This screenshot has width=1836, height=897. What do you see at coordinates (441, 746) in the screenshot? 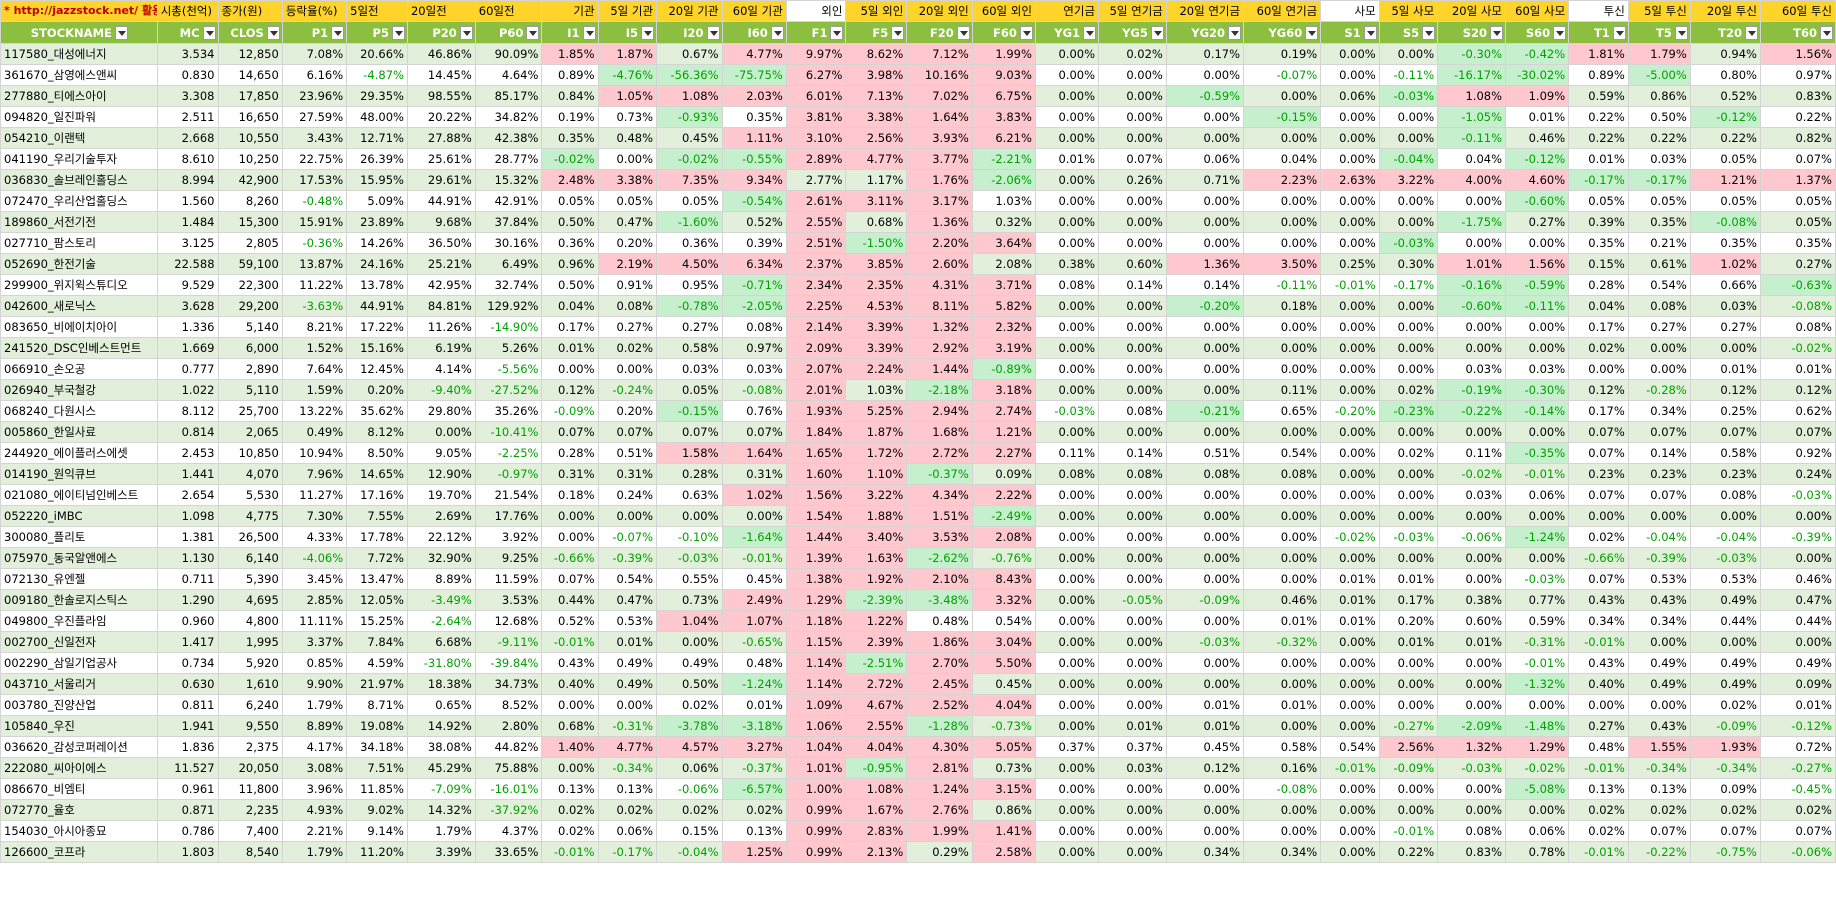
I see `data-cell: 38.08%` at bounding box center [441, 746].